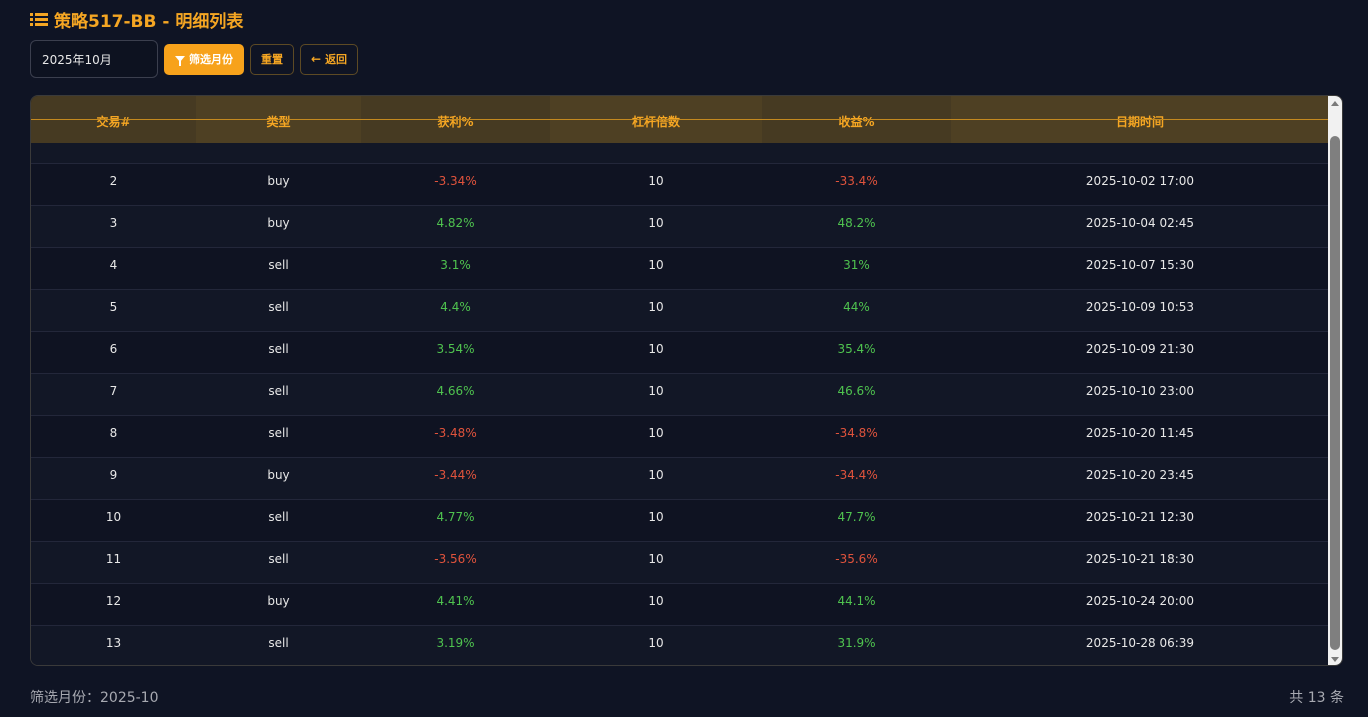 Image resolution: width=1368 pixels, height=717 pixels. I want to click on cell-datetime: 2025-10-21 18:30, so click(1140, 559).